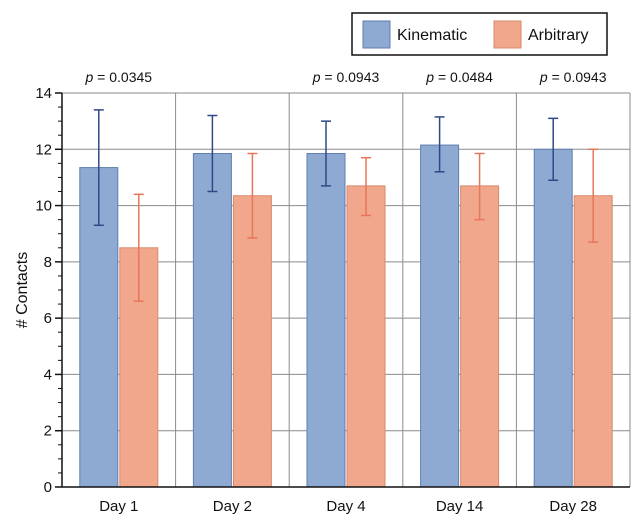 Image resolution: width=632 pixels, height=516 pixels. What do you see at coordinates (43, 149) in the screenshot?
I see `y-tick-label: 12` at bounding box center [43, 149].